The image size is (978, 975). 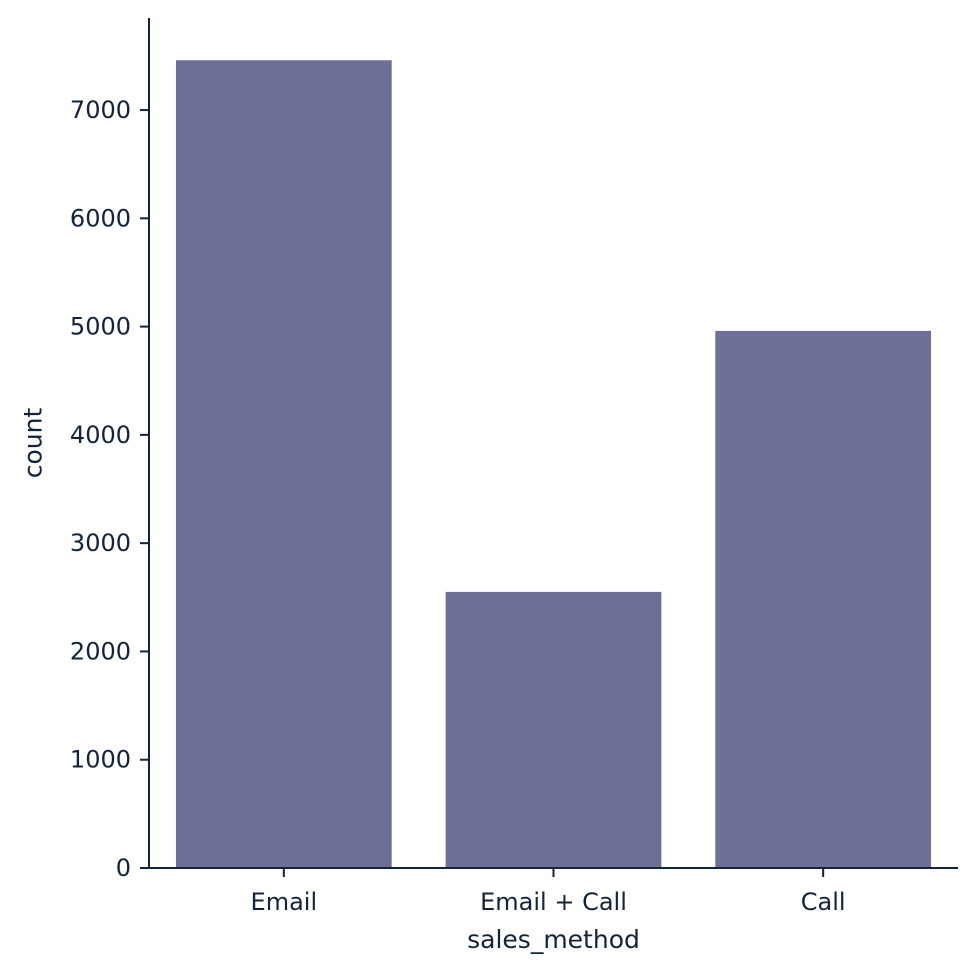 What do you see at coordinates (123, 868) in the screenshot?
I see `y-tick-label: 0` at bounding box center [123, 868].